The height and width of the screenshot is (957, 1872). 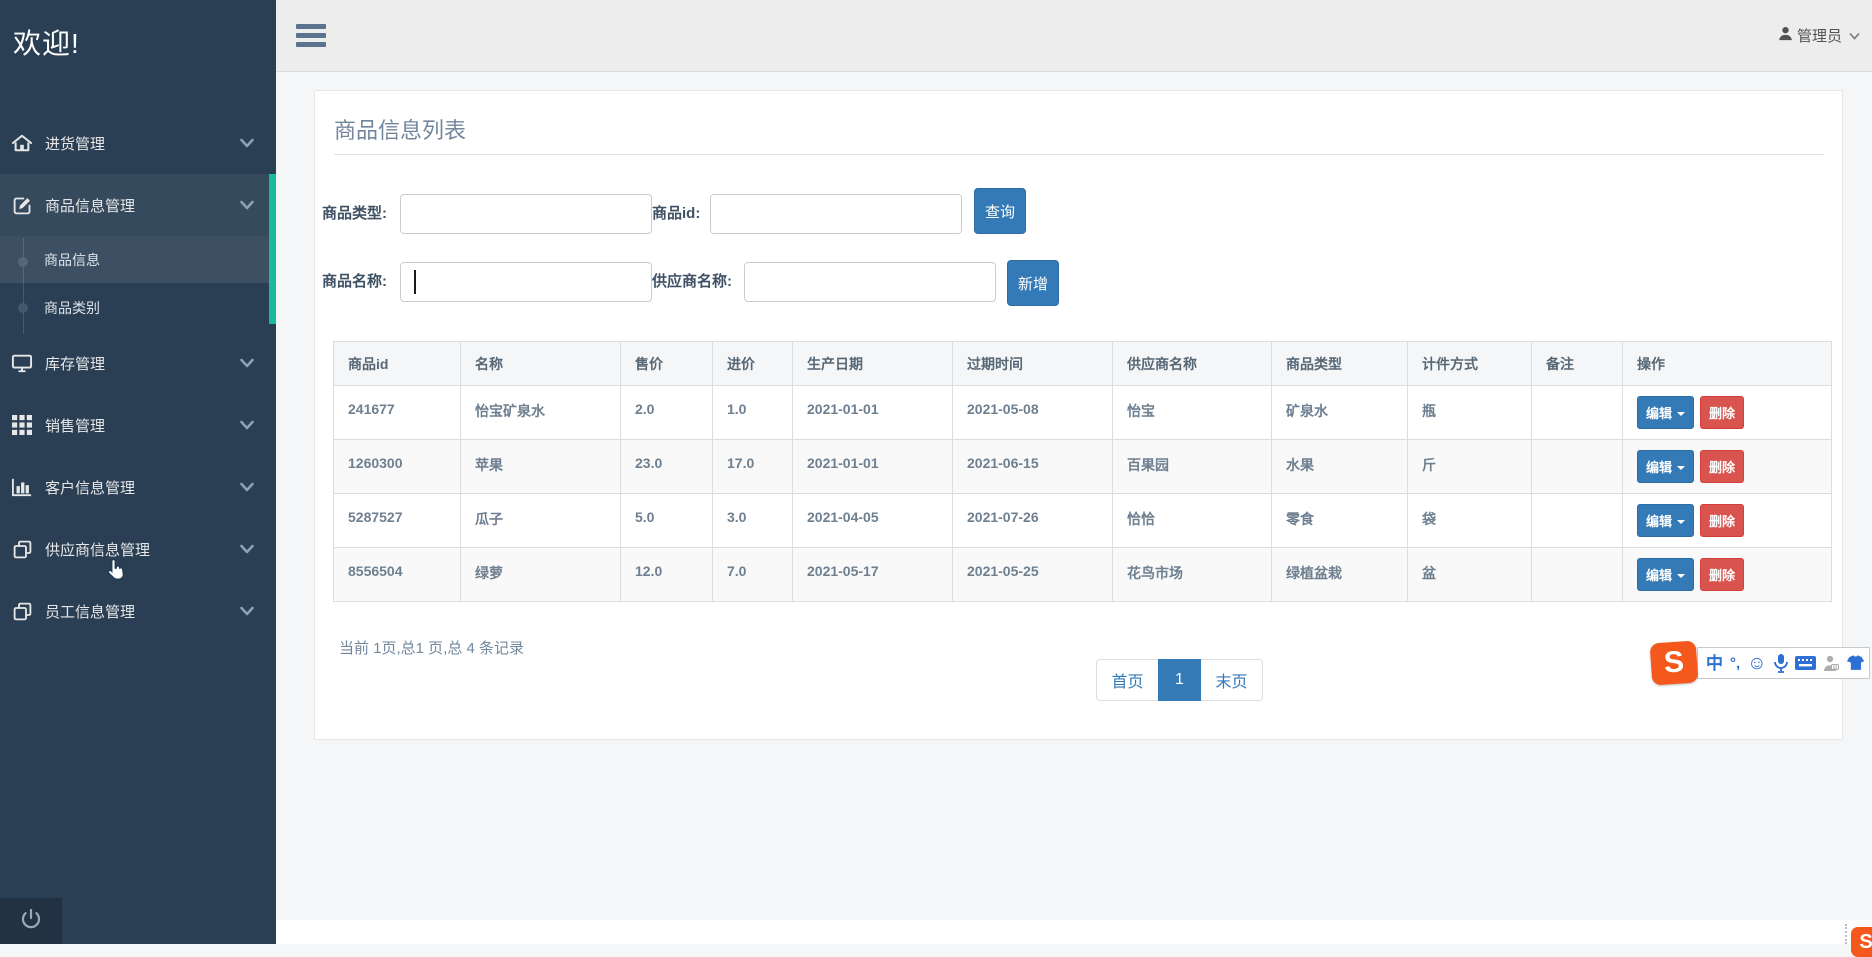 What do you see at coordinates (1032, 466) in the screenshot?
I see `cell-expiry-date: 2021-06-15` at bounding box center [1032, 466].